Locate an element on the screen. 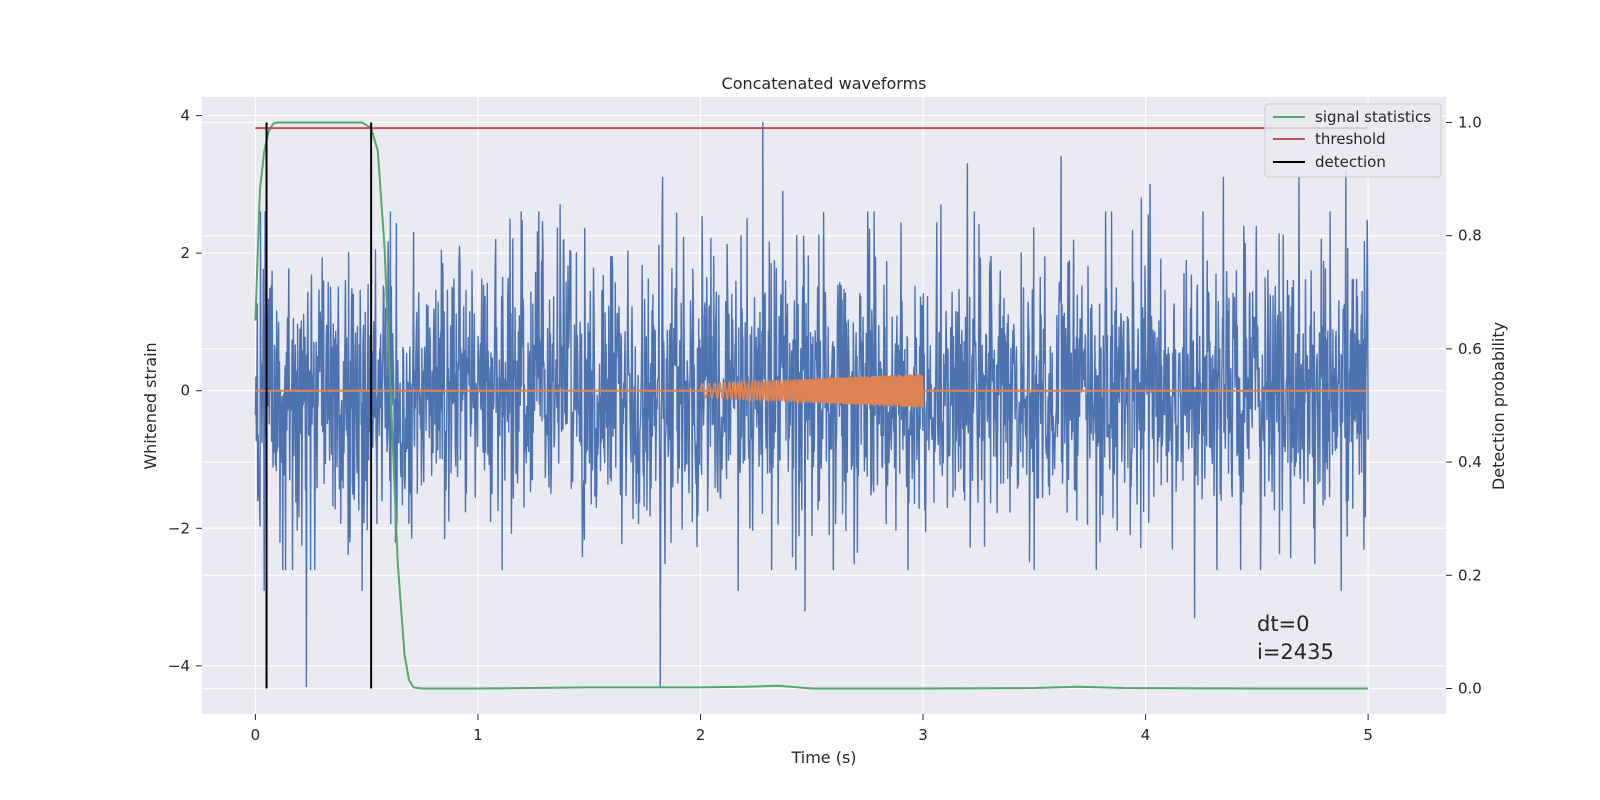  signal-chirp-line is located at coordinates (811, 390).